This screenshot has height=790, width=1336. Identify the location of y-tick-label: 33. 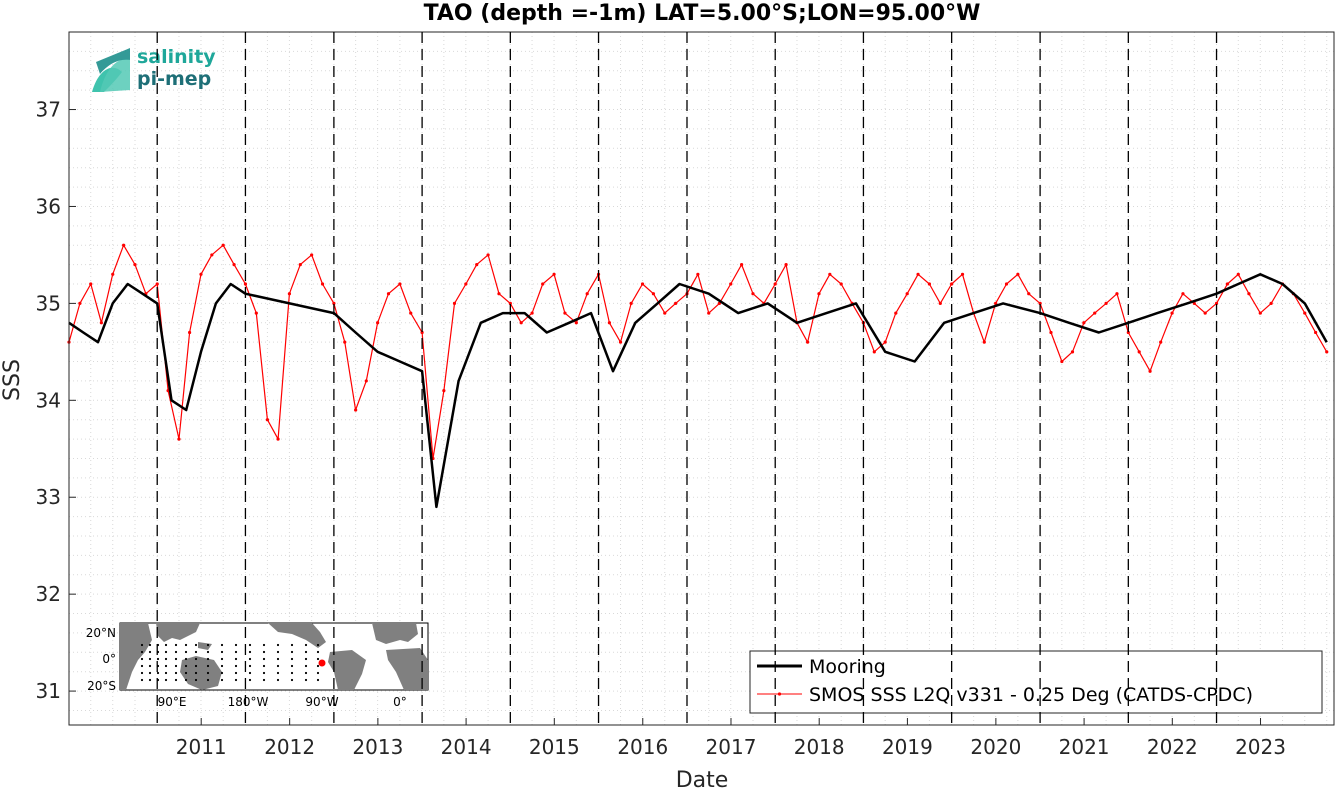
(48, 497).